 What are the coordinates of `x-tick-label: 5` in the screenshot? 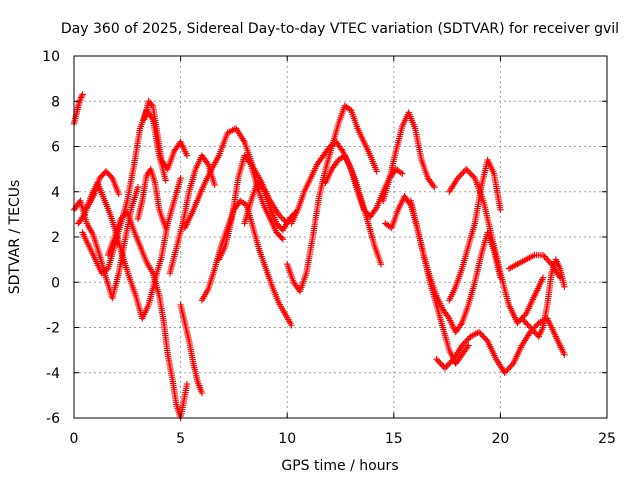 It's located at (180, 439).